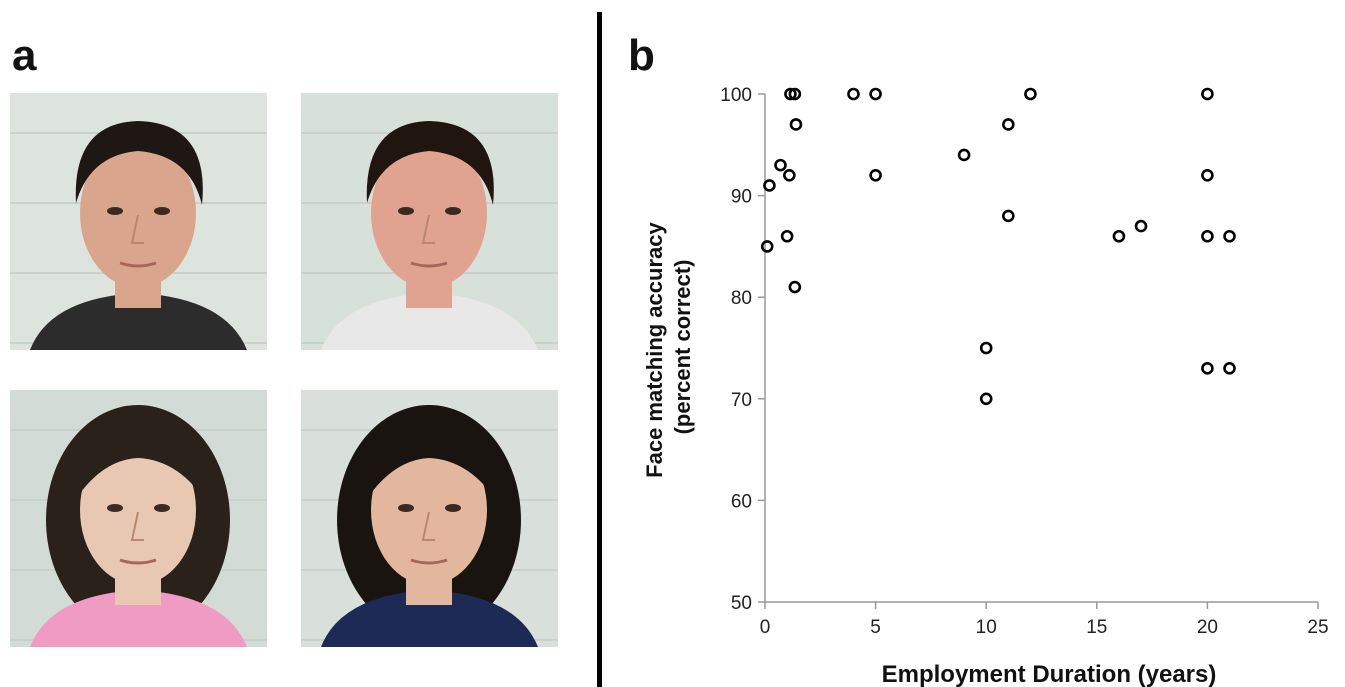  What do you see at coordinates (741, 298) in the screenshot?
I see `y-tick-label: 80` at bounding box center [741, 298].